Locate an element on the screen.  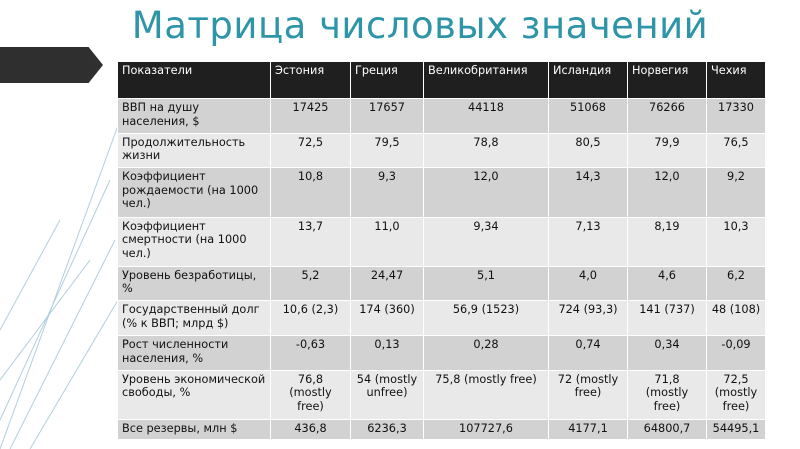
page-title: Матрица числовых значений is located at coordinates (420, 25).